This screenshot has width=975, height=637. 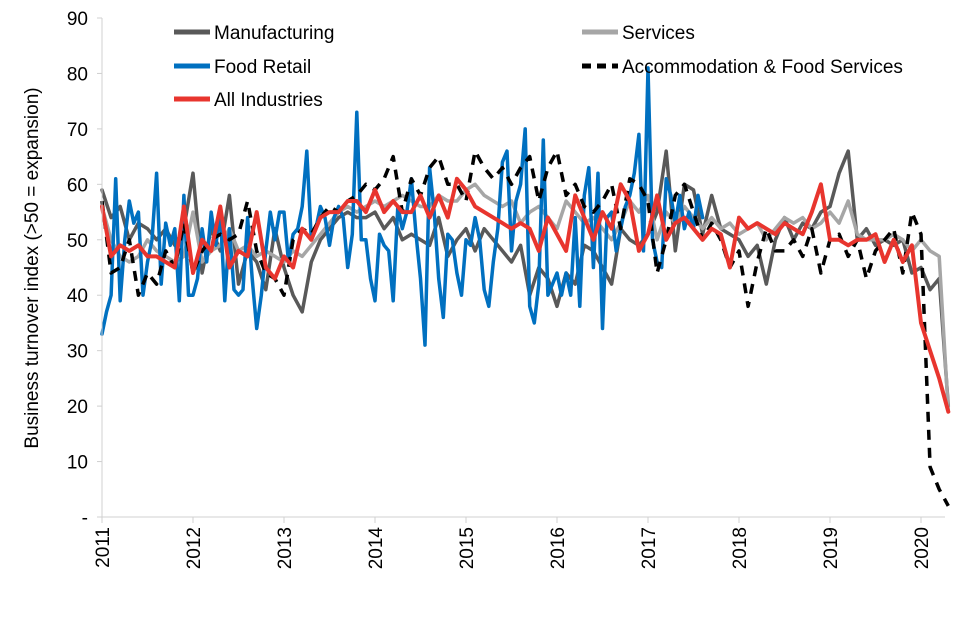 I want to click on legend-label: Accommodation & Food Services, so click(x=762, y=67).